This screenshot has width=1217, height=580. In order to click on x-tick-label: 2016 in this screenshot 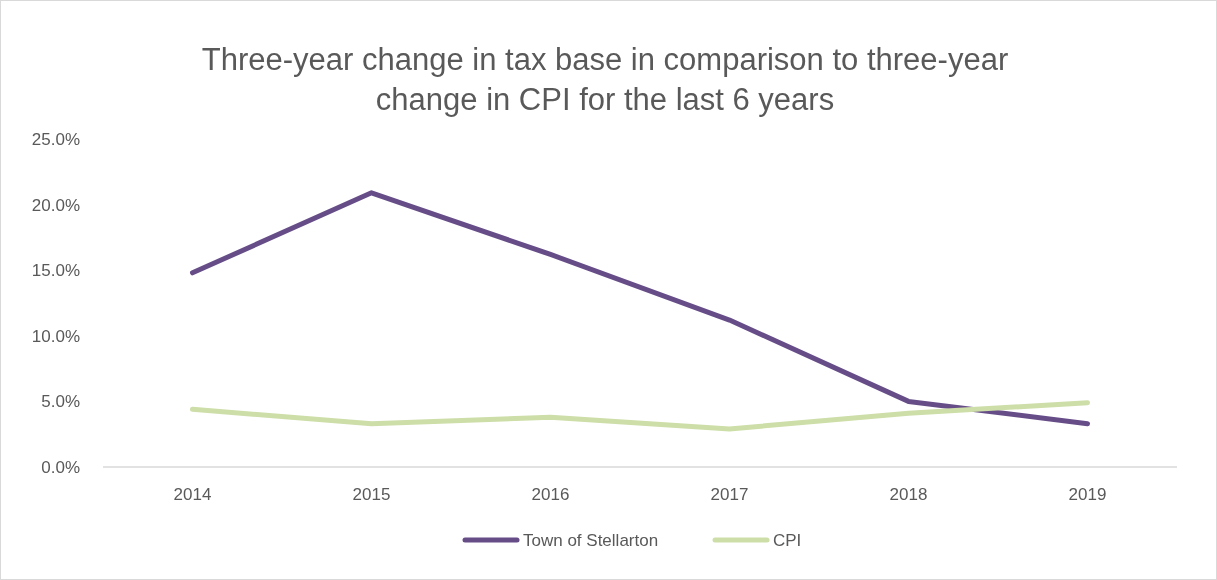, I will do `click(550, 494)`.